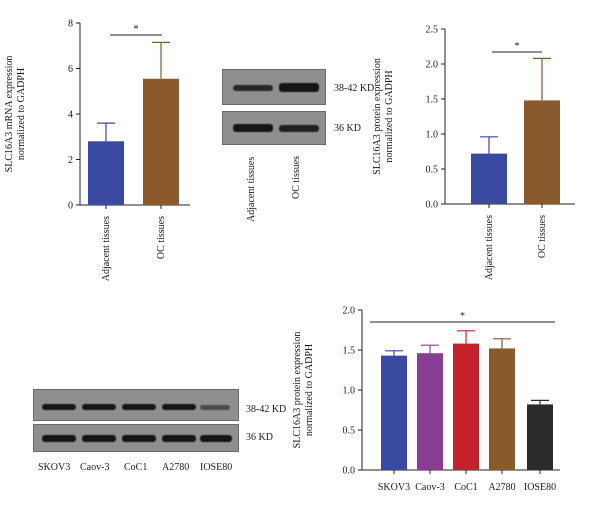 This screenshot has height=512, width=600. I want to click on cell-lane-label: CoC1, so click(136, 467).